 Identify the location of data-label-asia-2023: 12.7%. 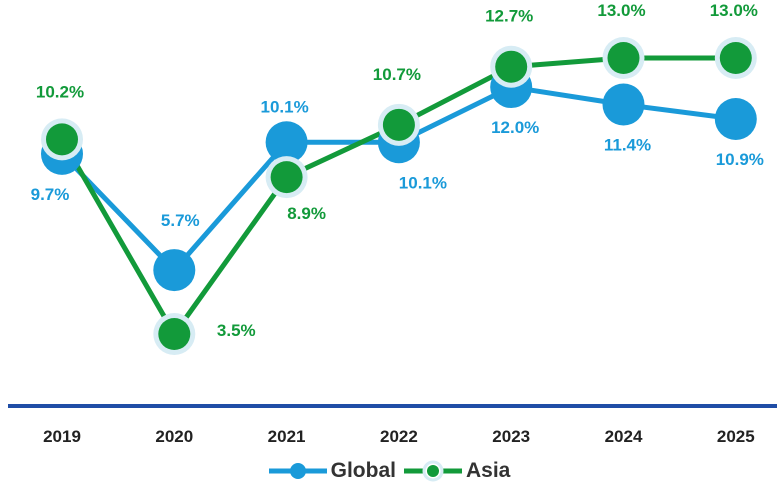
(509, 16).